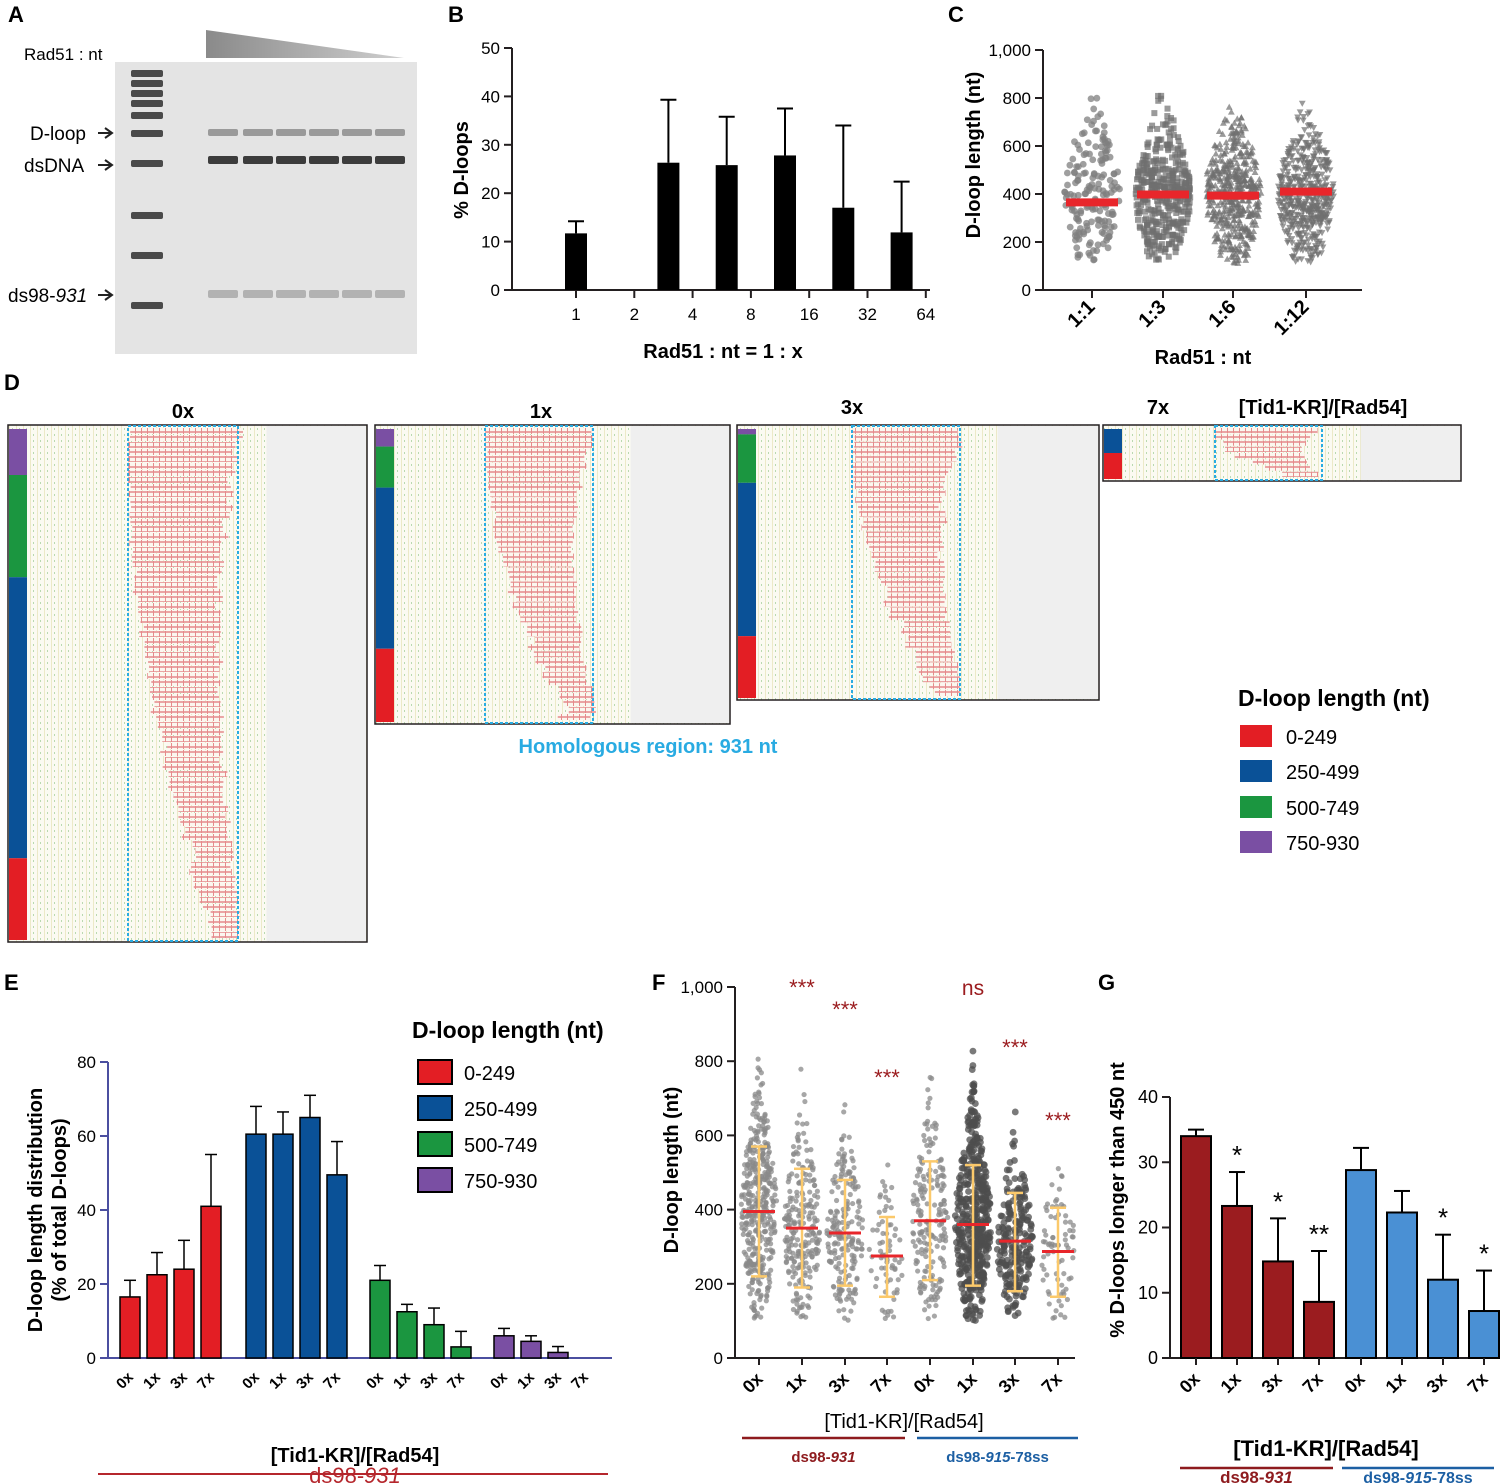 This screenshot has width=1500, height=1483. Describe the element at coordinates (499, 1380) in the screenshot. I see `panel-e-xtick-label-3-0: 0x` at that location.